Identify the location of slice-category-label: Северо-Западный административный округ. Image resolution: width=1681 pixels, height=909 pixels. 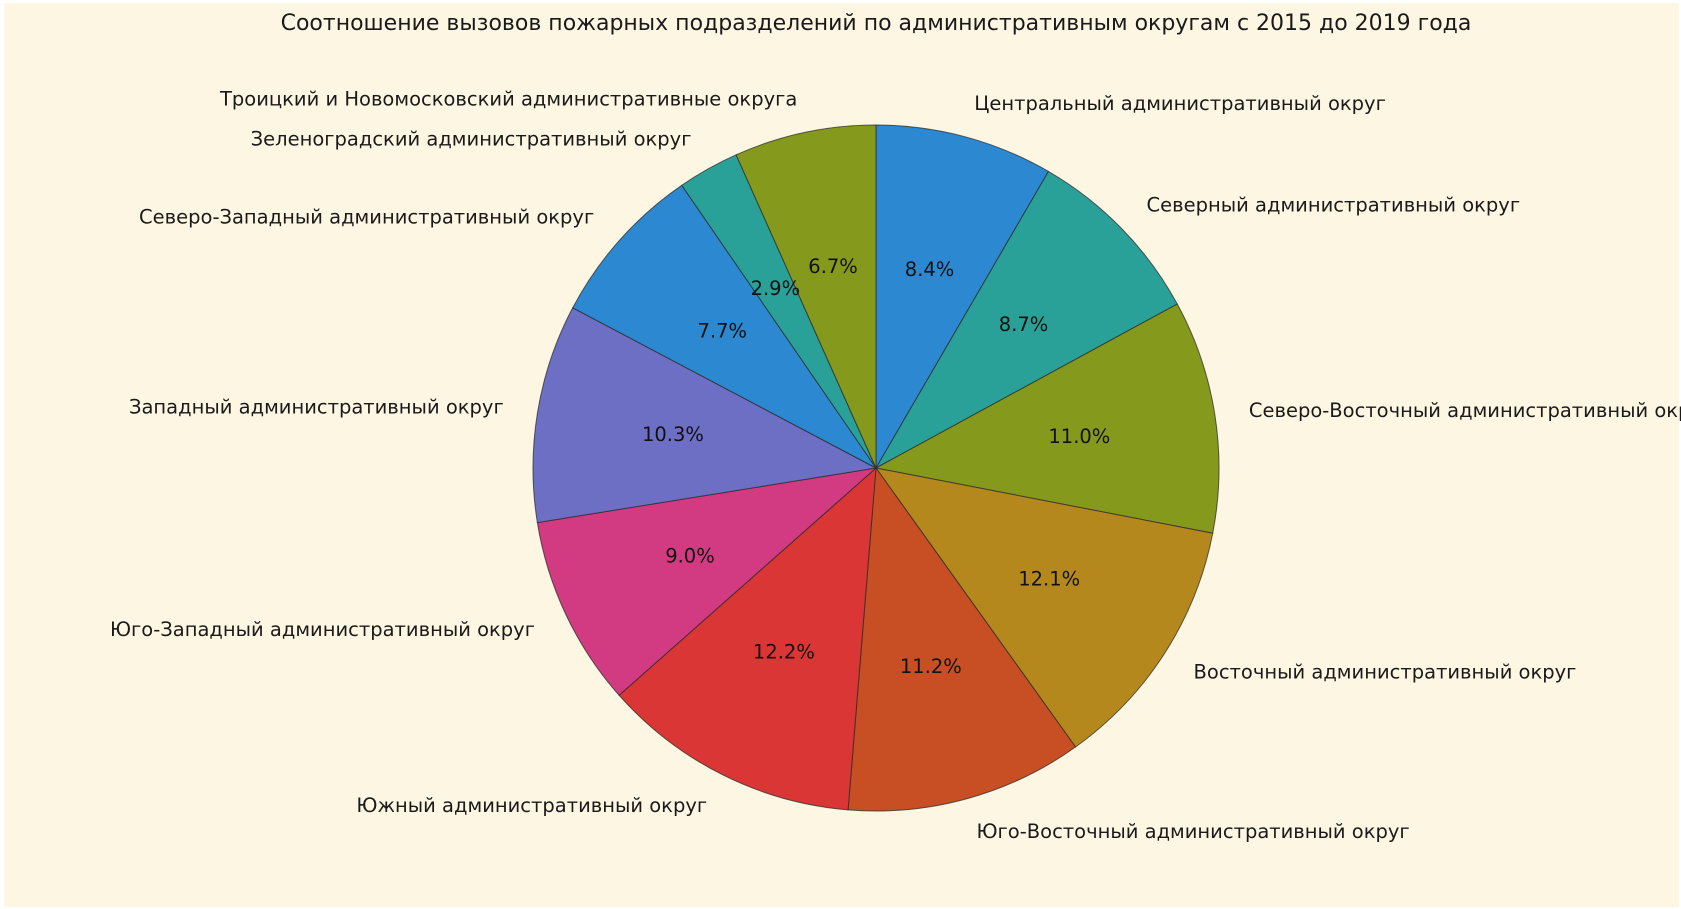
(366, 217).